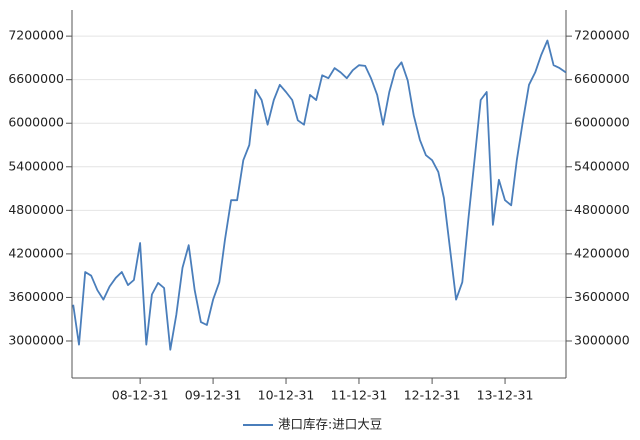 The height and width of the screenshot is (440, 640). Describe the element at coordinates (36, 122) in the screenshot. I see `y-tick-label: 6000000` at that location.